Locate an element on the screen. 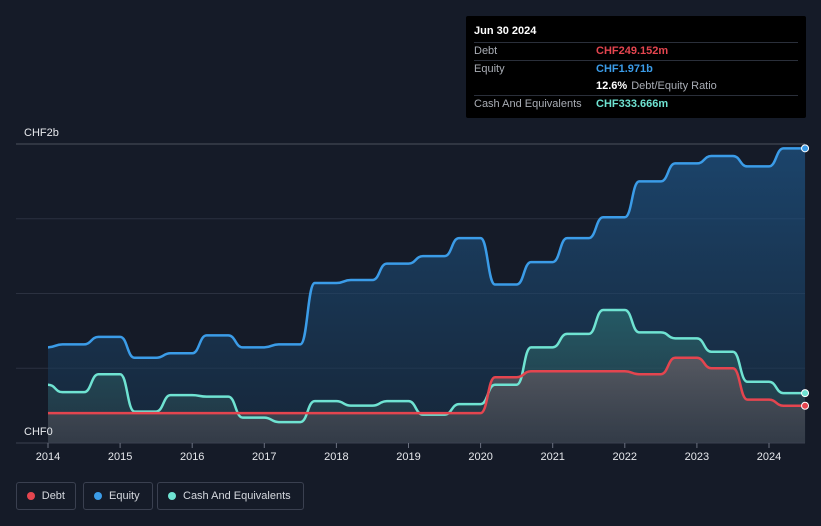 Image resolution: width=821 pixels, height=526 pixels. x-tick-label: 2015 is located at coordinates (120, 457).